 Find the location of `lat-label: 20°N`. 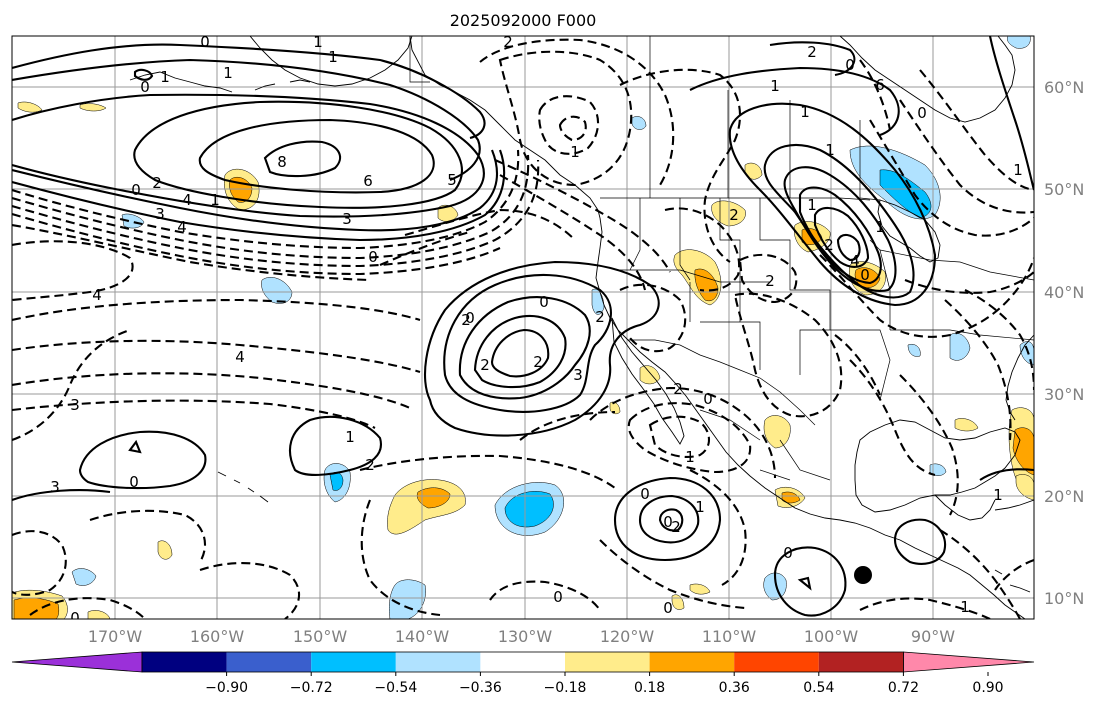

lat-label: 20°N is located at coordinates (1064, 496).